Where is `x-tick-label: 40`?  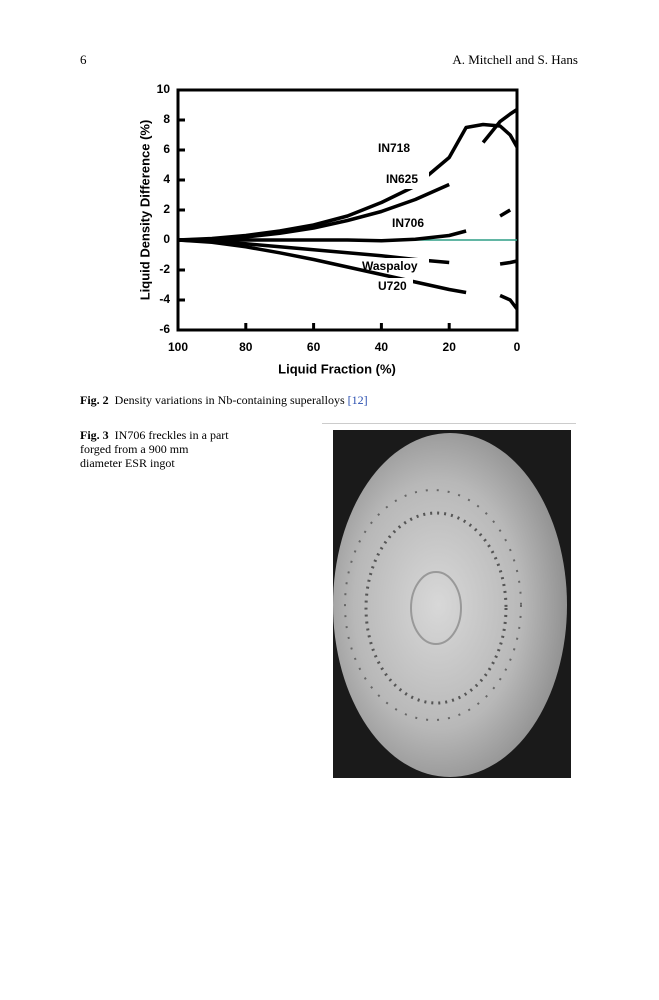
x-tick-label: 40 is located at coordinates (382, 347).